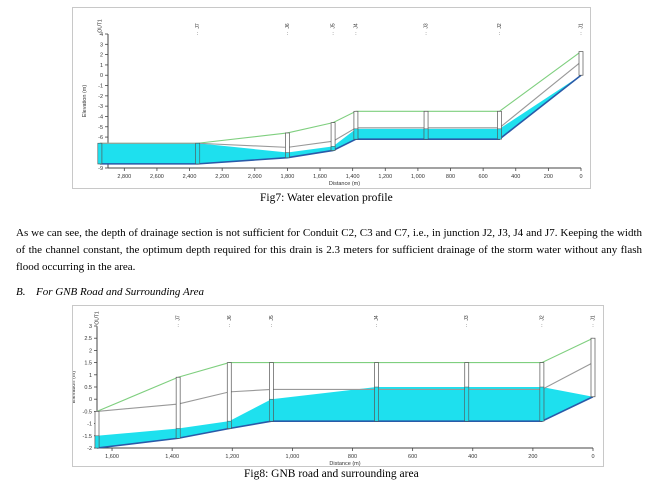  Describe the element at coordinates (345, 422) in the screenshot. I see `fig8-invert-line` at that location.